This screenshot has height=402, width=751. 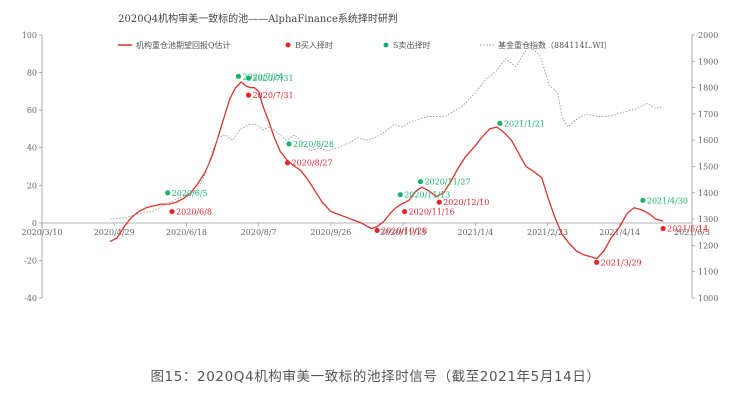 I want to click on buy-signal-label: 2020/6/8, so click(x=194, y=212).